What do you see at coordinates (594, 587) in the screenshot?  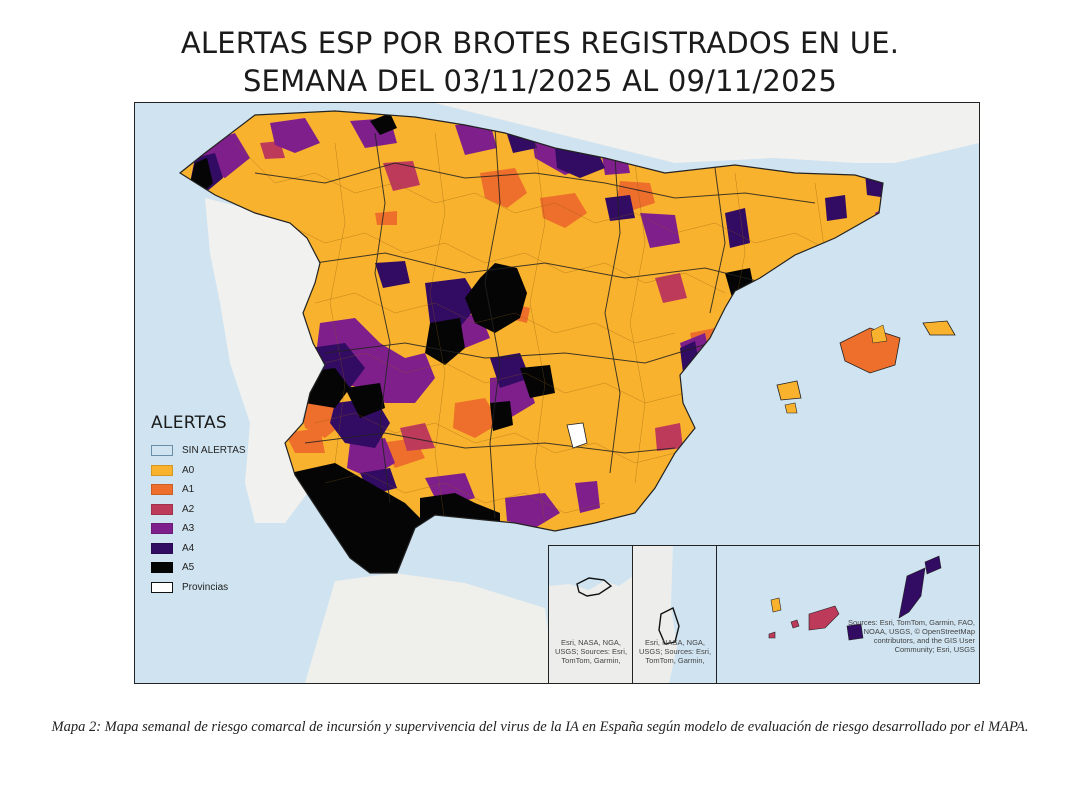 I see `ceuta-outline` at bounding box center [594, 587].